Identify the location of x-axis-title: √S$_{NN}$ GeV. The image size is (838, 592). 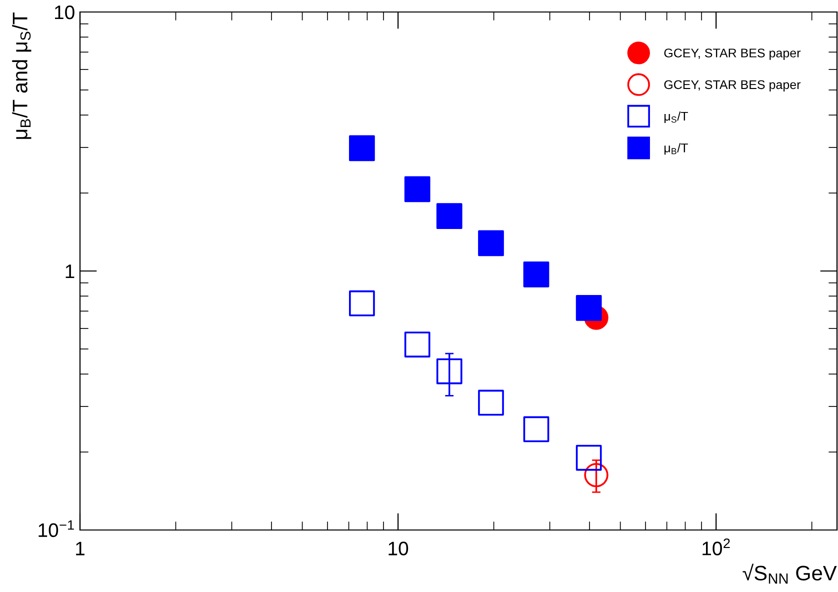
(789, 574).